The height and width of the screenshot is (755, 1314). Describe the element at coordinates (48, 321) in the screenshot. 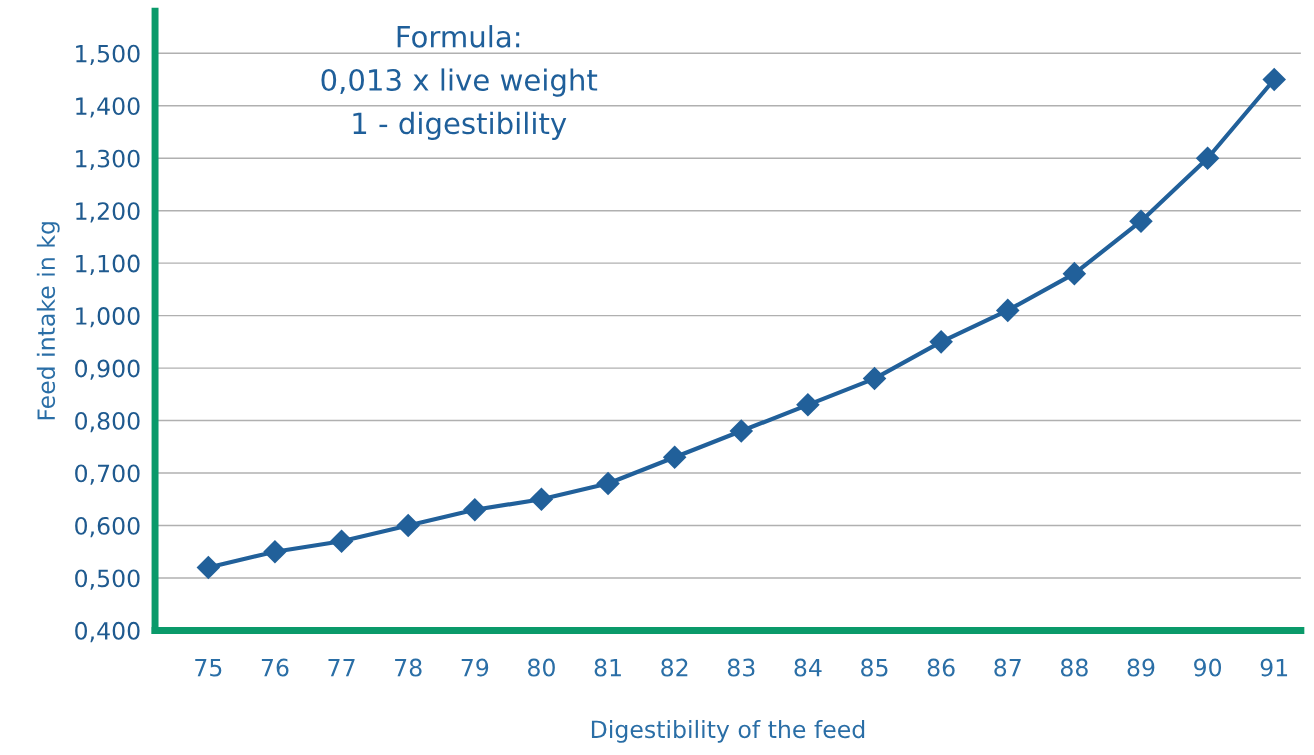

I see `y-axis-title: Feed intake in kg` at that location.